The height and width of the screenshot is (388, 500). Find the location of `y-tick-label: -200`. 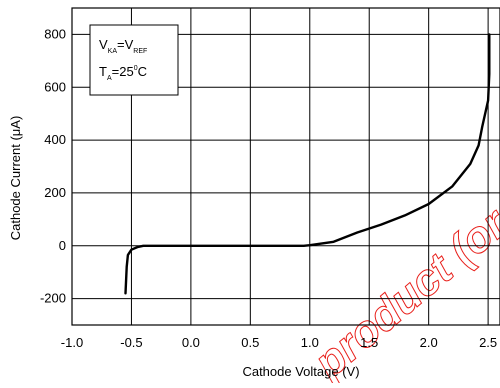

y-tick-label: -200 is located at coordinates (53, 298).